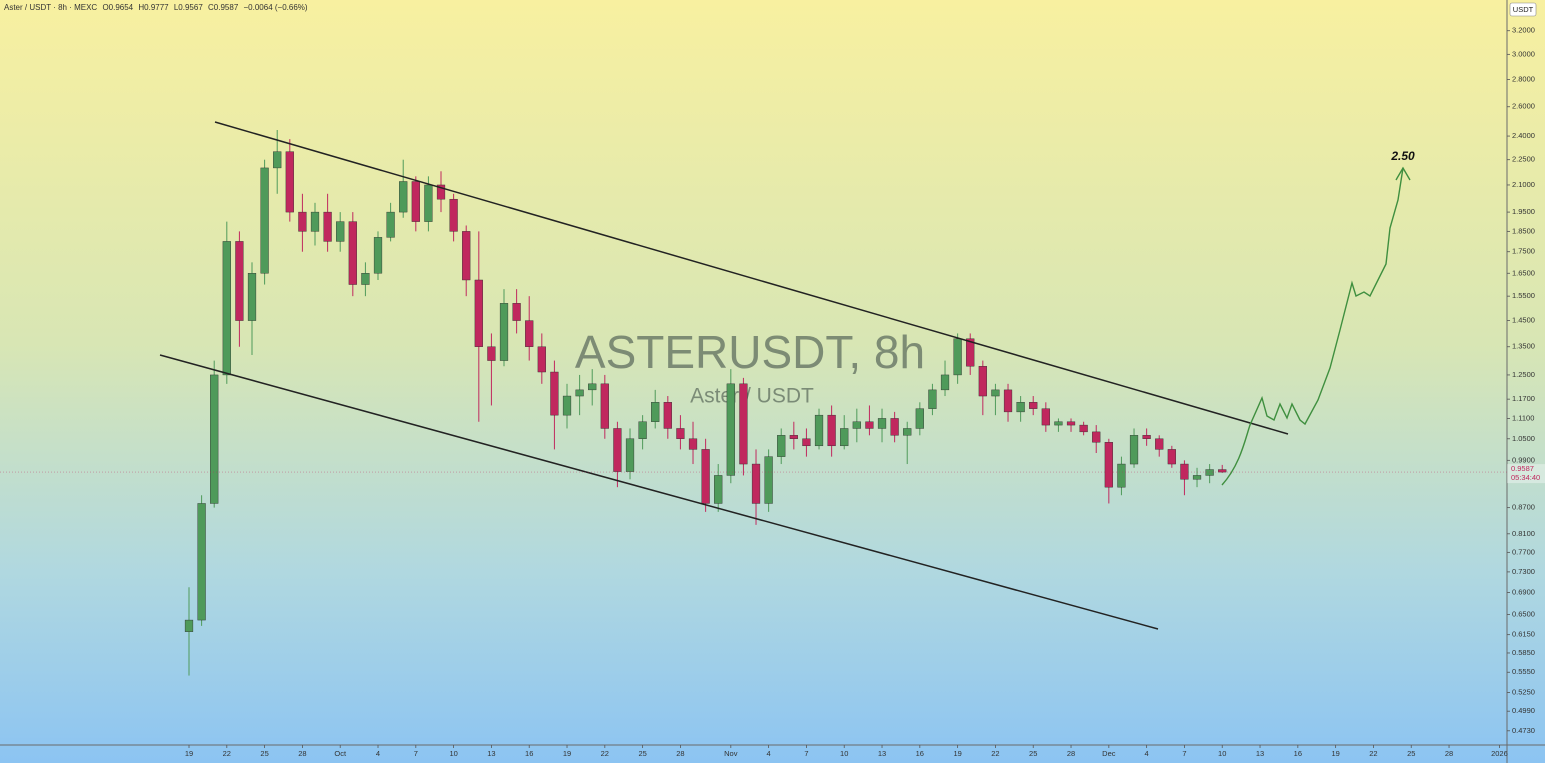 The width and height of the screenshot is (1545, 763). Describe the element at coordinates (1523, 184) in the screenshot. I see `y-tick-label: 2.1000` at that location.